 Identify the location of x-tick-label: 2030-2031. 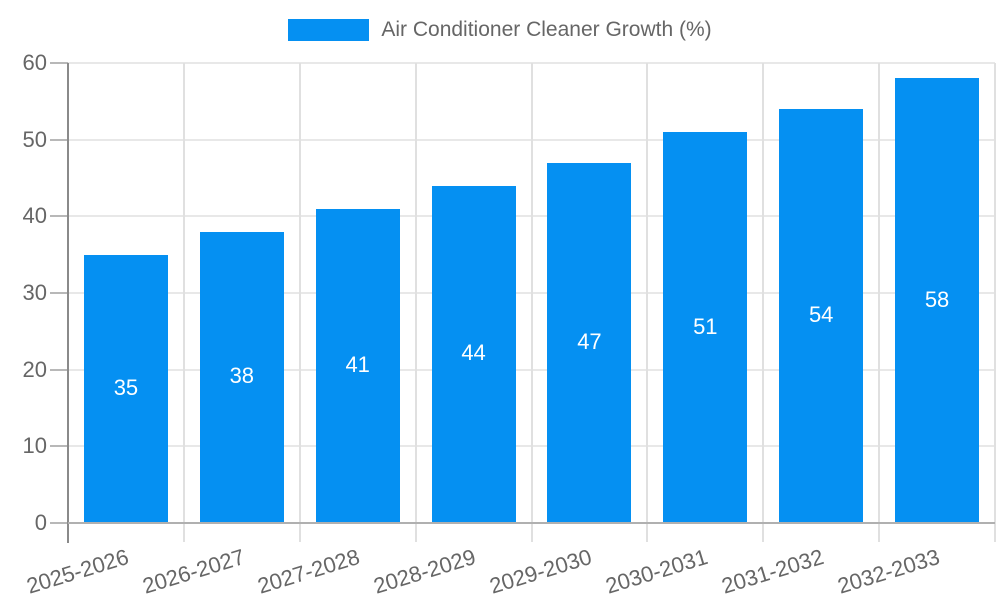
(656, 571).